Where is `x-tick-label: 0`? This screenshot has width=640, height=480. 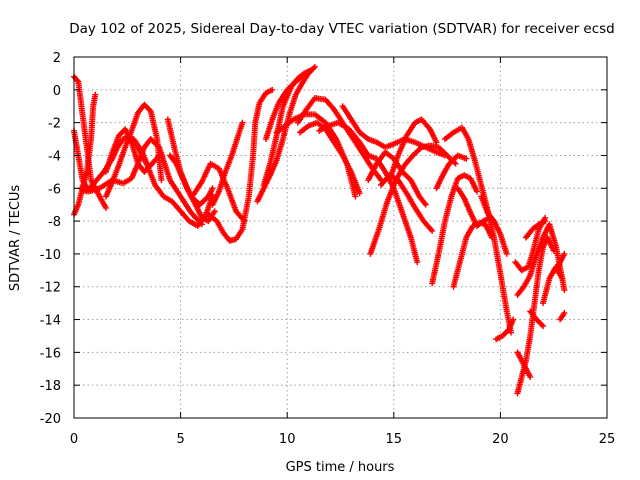 x-tick-label: 0 is located at coordinates (74, 439).